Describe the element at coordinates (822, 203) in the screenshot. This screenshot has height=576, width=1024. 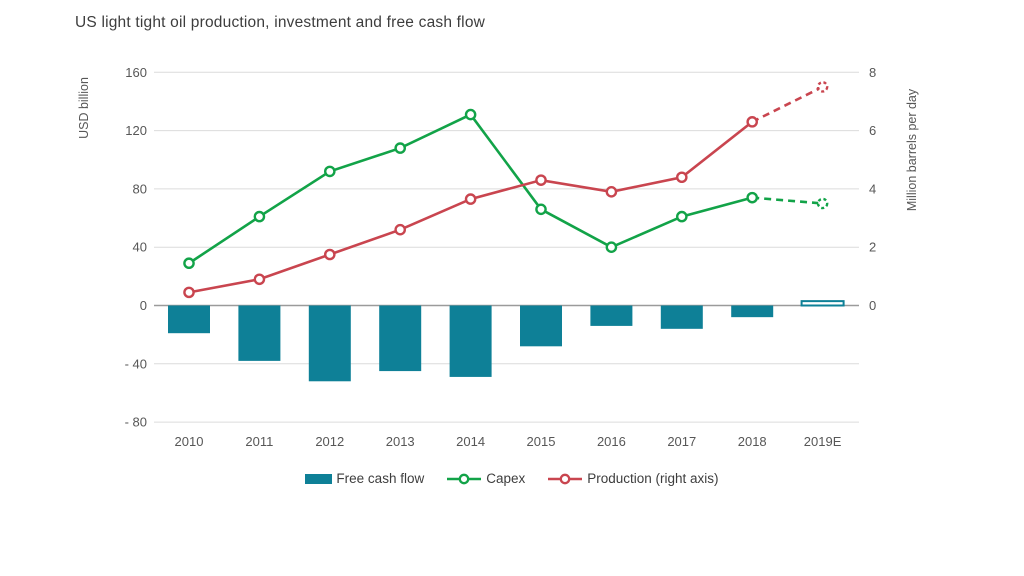
I see `capex-marker-2019e` at that location.